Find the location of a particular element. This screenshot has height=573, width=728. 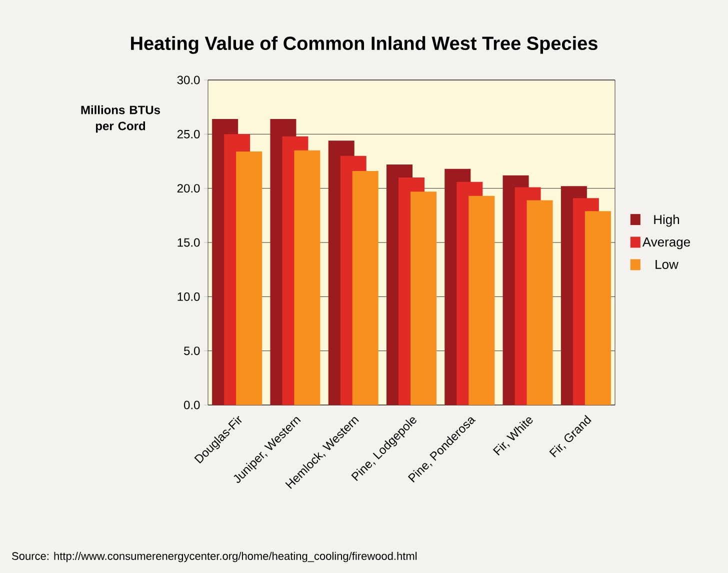

y-tick-label: 0.0 is located at coordinates (192, 405).